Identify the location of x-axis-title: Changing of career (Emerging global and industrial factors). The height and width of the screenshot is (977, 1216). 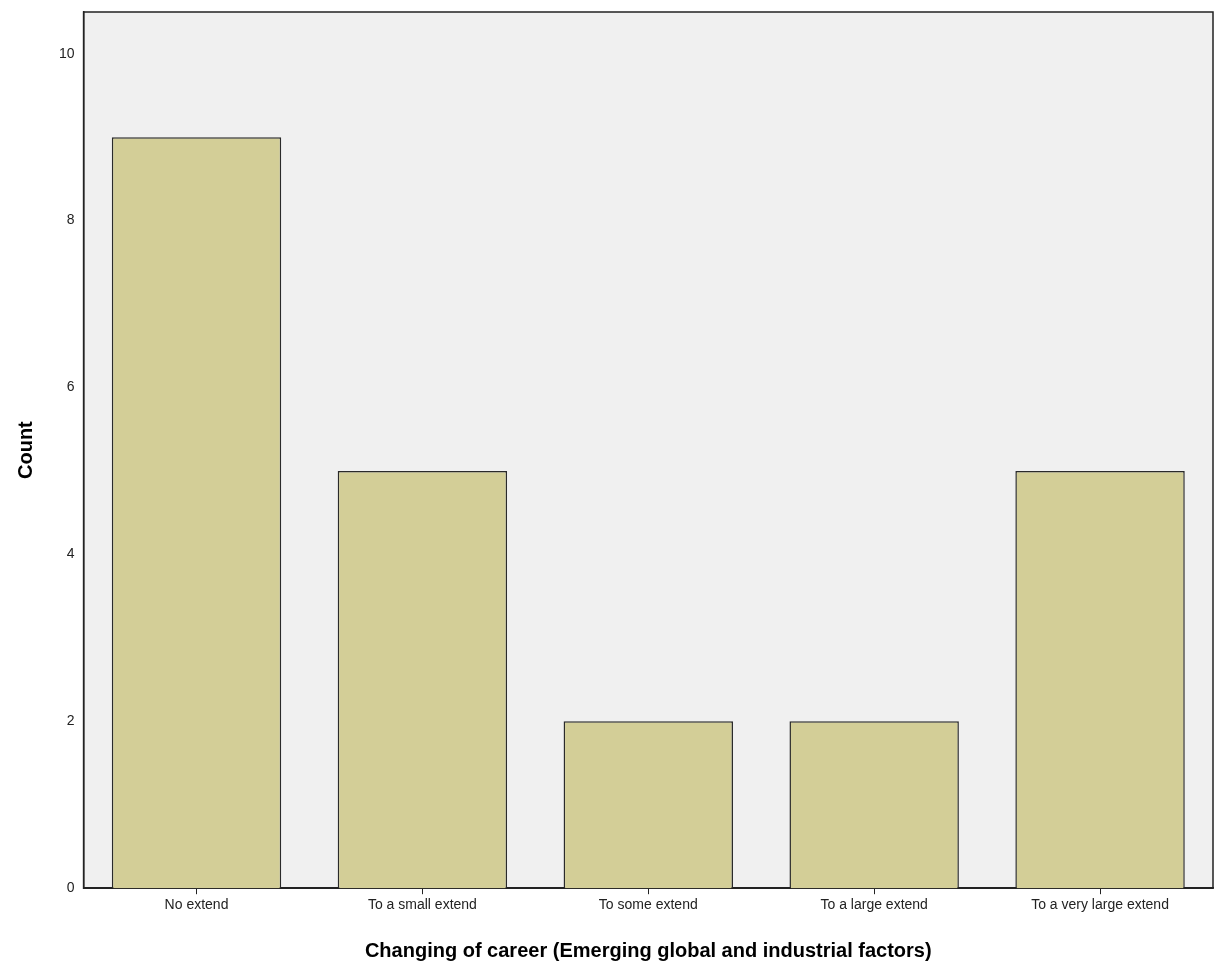
(648, 949).